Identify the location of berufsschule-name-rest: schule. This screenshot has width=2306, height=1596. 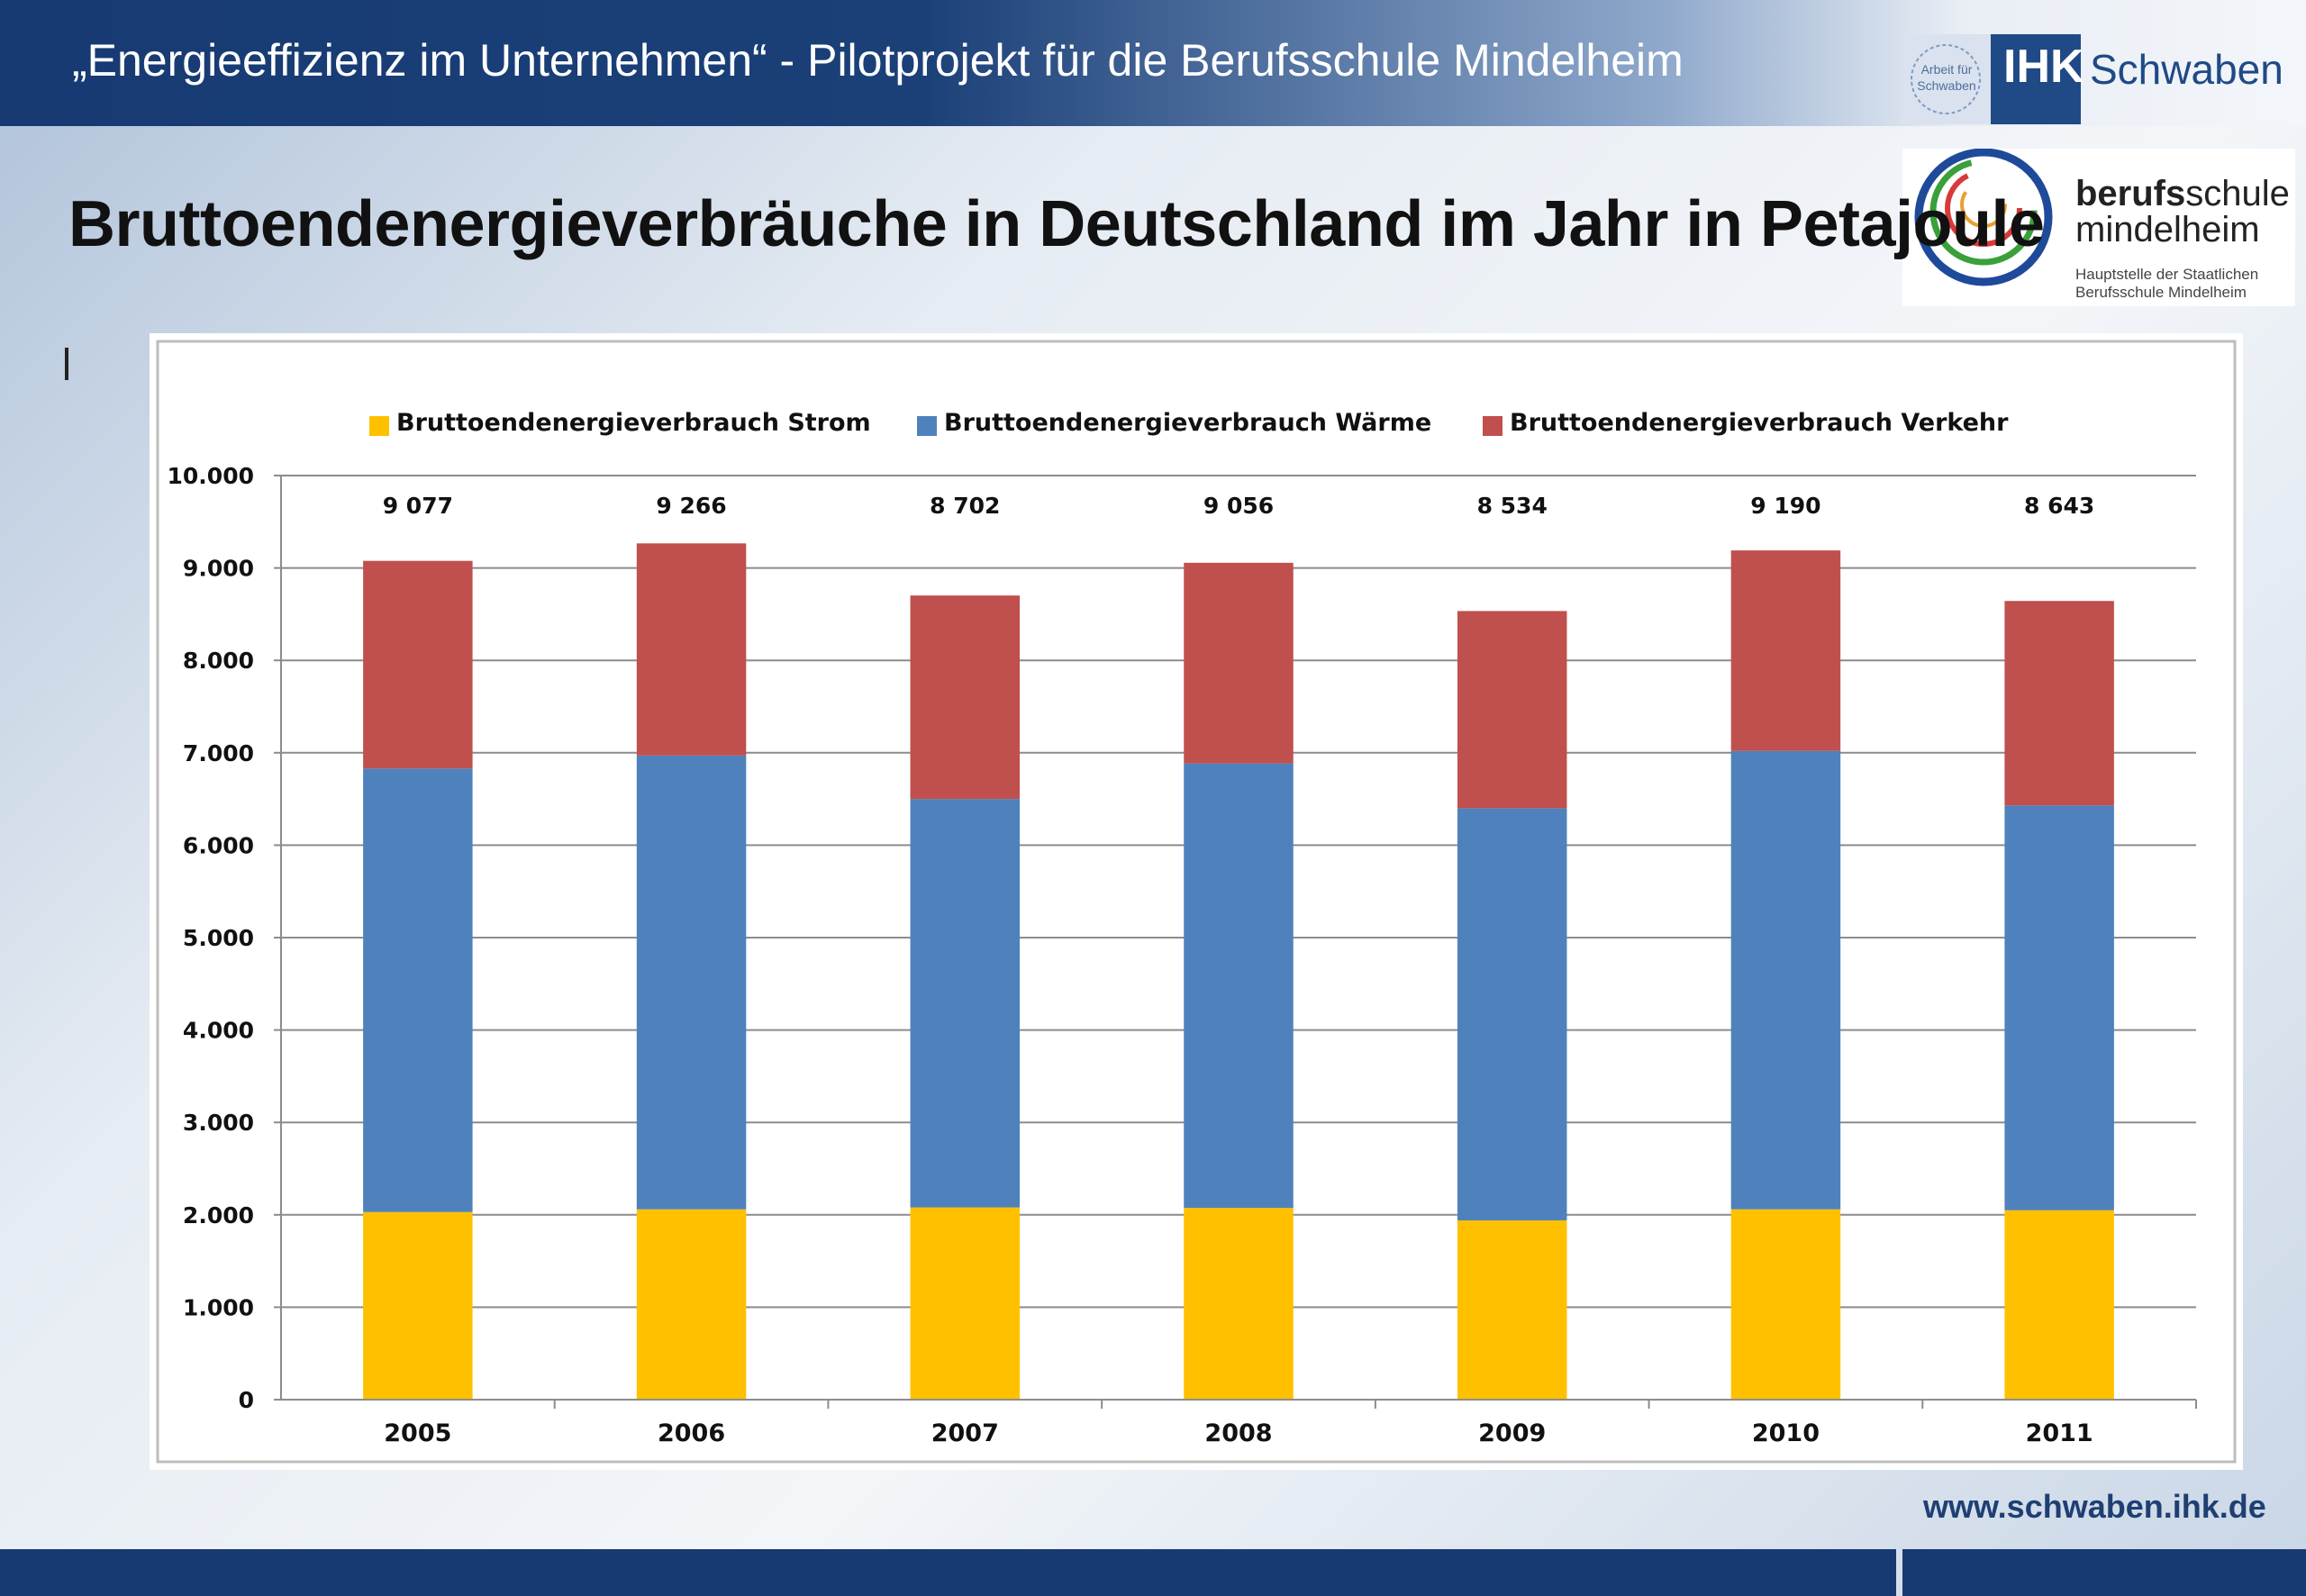
(2237, 193).